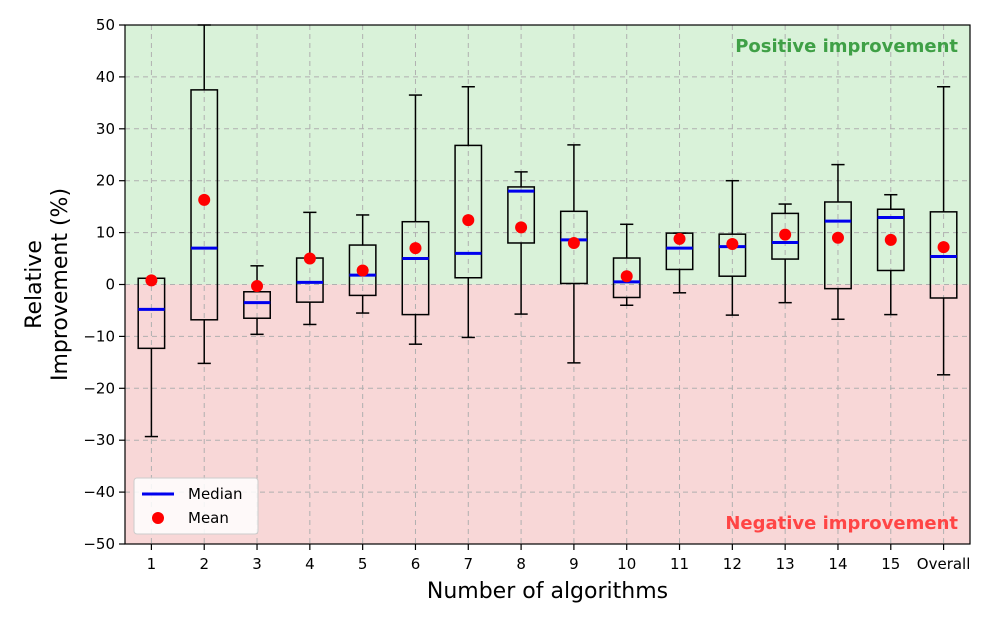  Describe the element at coordinates (257, 564) in the screenshot. I see `x-tick-label: 3` at that location.